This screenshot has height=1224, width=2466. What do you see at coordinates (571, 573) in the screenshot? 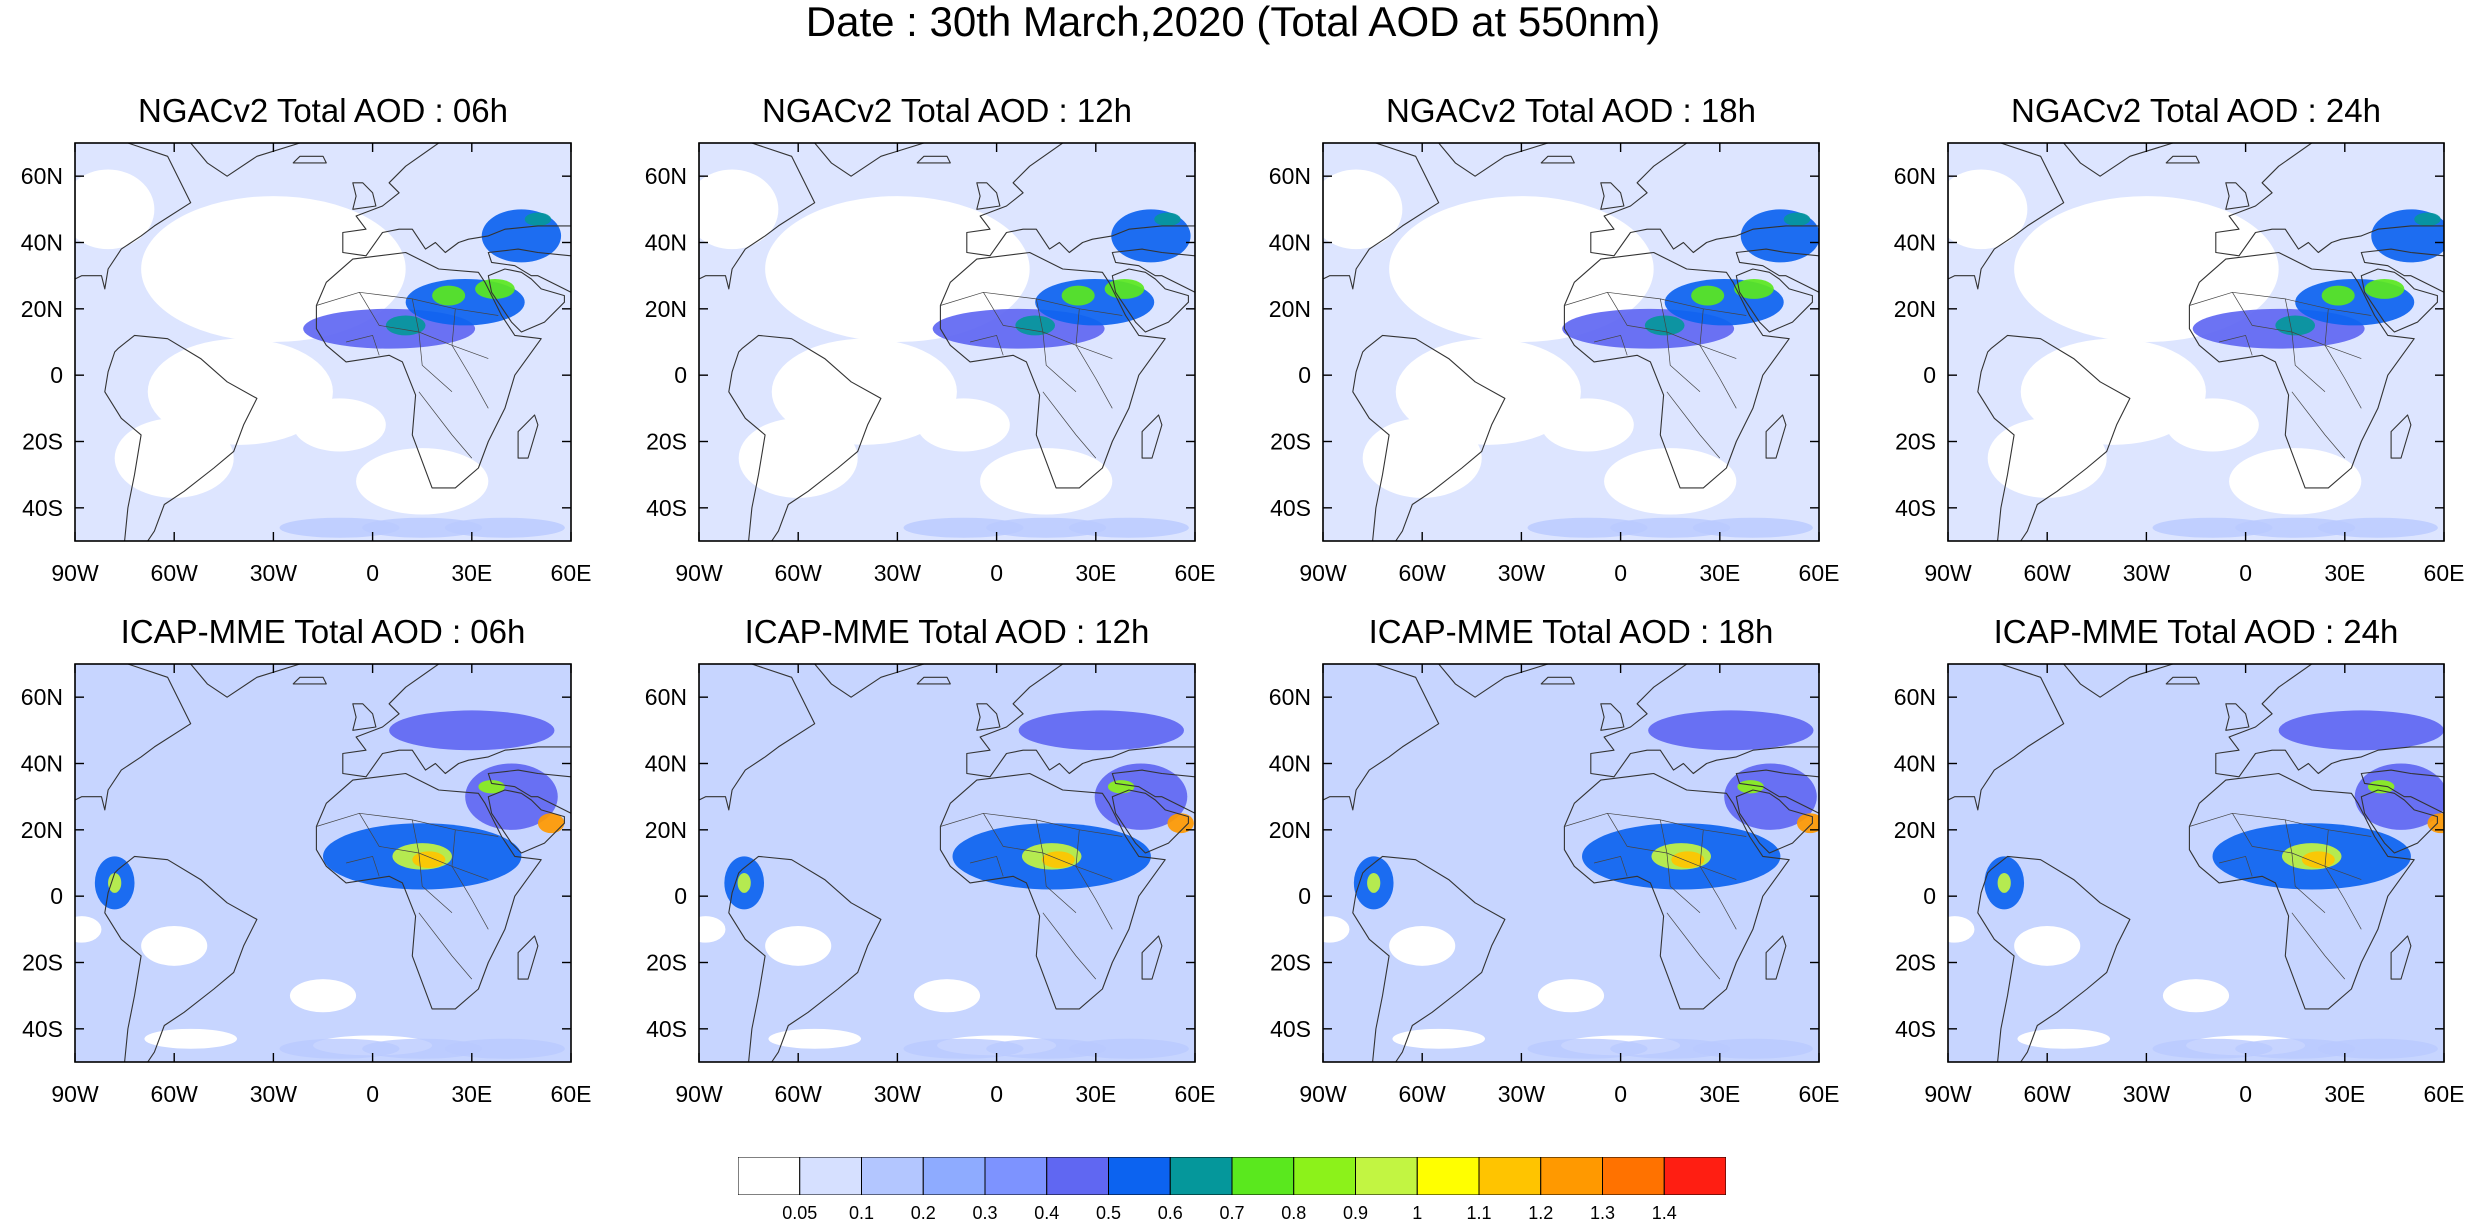
I see `lon-tick-label: 60E` at bounding box center [571, 573].